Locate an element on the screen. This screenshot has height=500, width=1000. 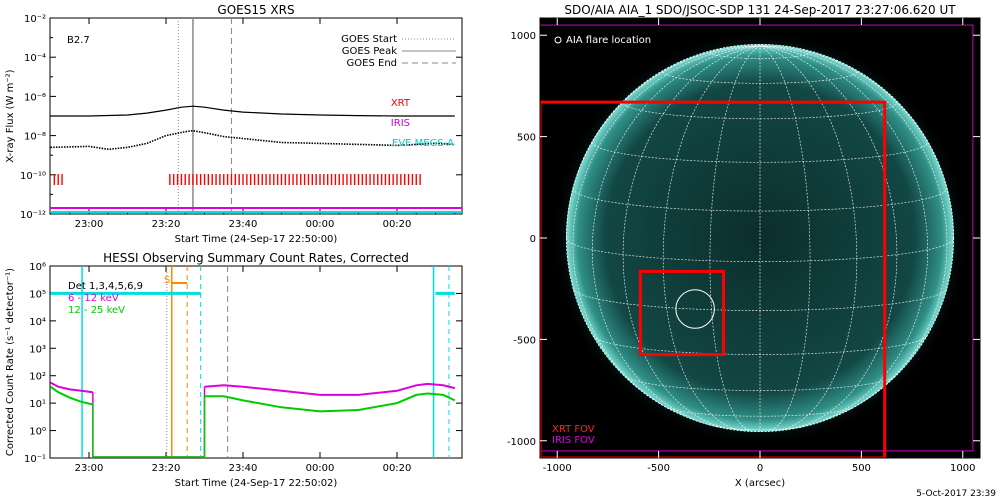
aia-y-tick-label: -1000 is located at coordinates (521, 442).